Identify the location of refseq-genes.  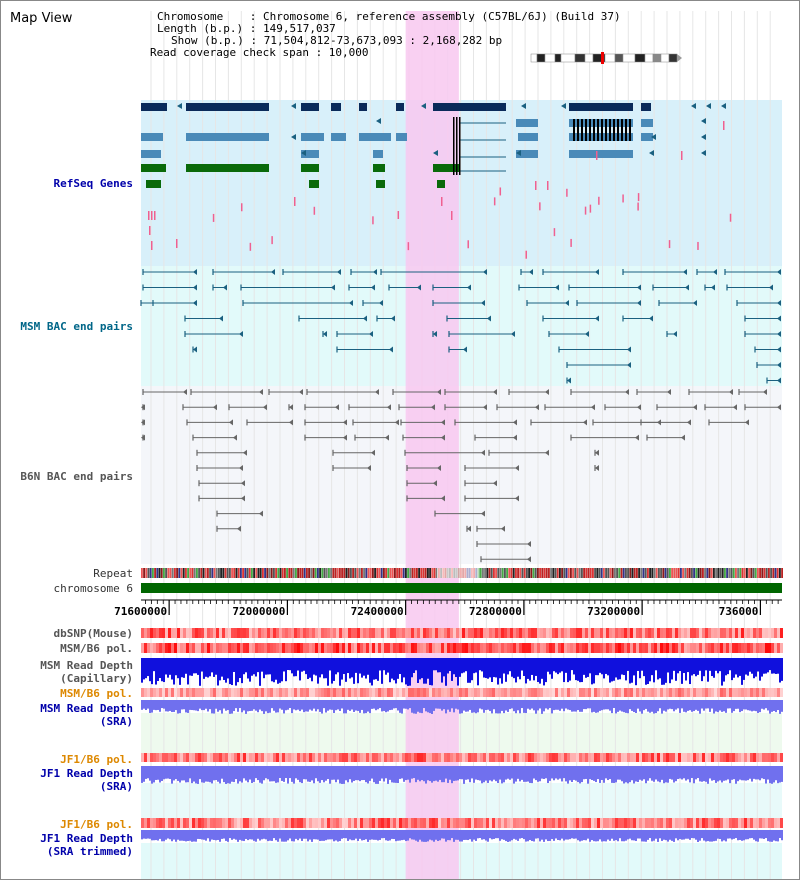
(436, 181).